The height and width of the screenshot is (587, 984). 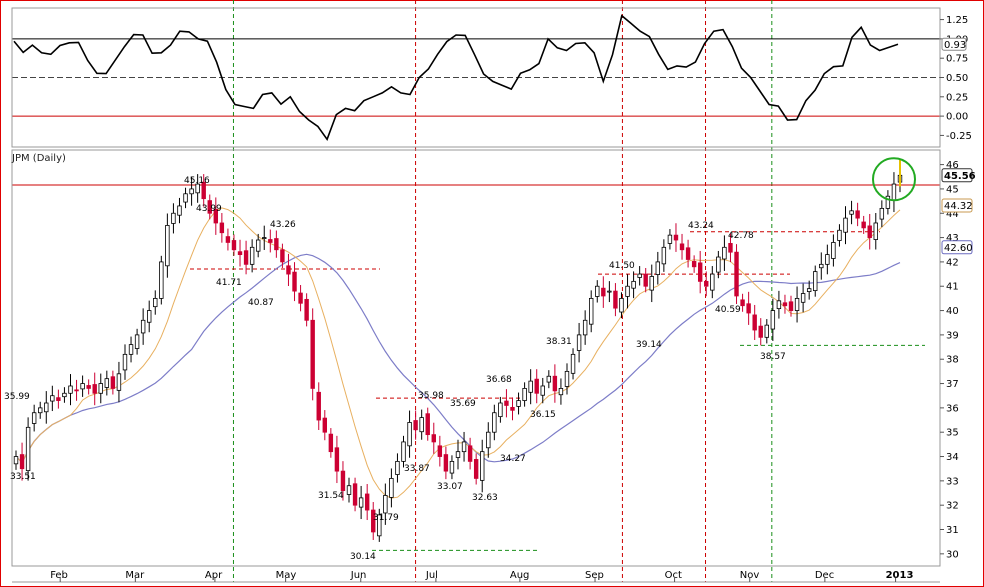 I want to click on price-tick-label: 46, so click(x=952, y=165).